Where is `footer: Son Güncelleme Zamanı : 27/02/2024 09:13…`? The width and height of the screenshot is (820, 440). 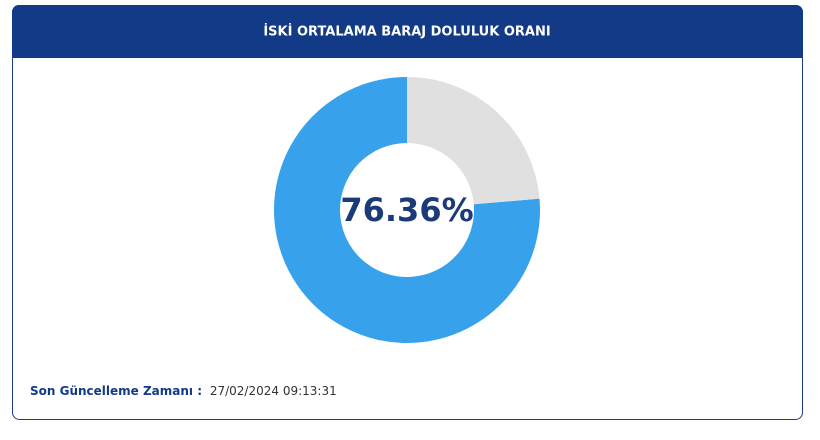
footer: Son Güncelleme Zamanı : 27/02/2024 09:13… is located at coordinates (183, 391).